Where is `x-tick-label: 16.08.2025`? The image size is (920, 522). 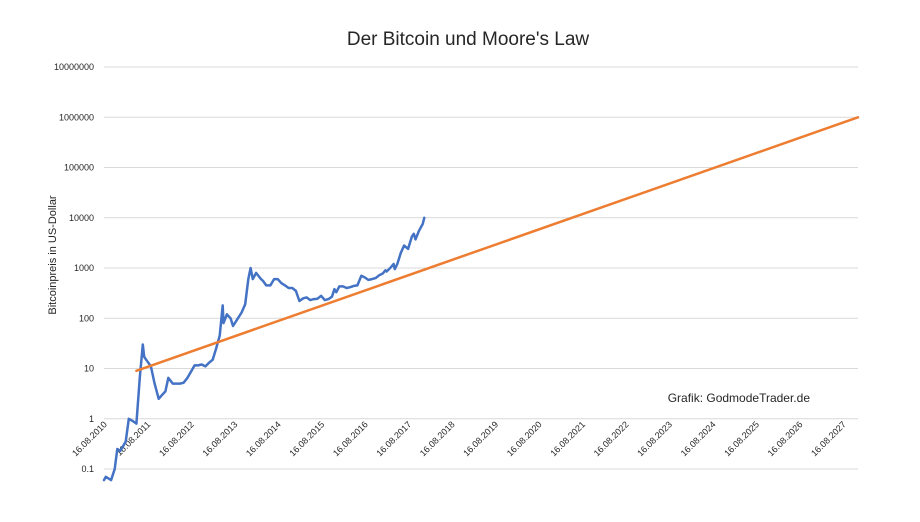 x-tick-label: 16.08.2025 is located at coordinates (741, 438).